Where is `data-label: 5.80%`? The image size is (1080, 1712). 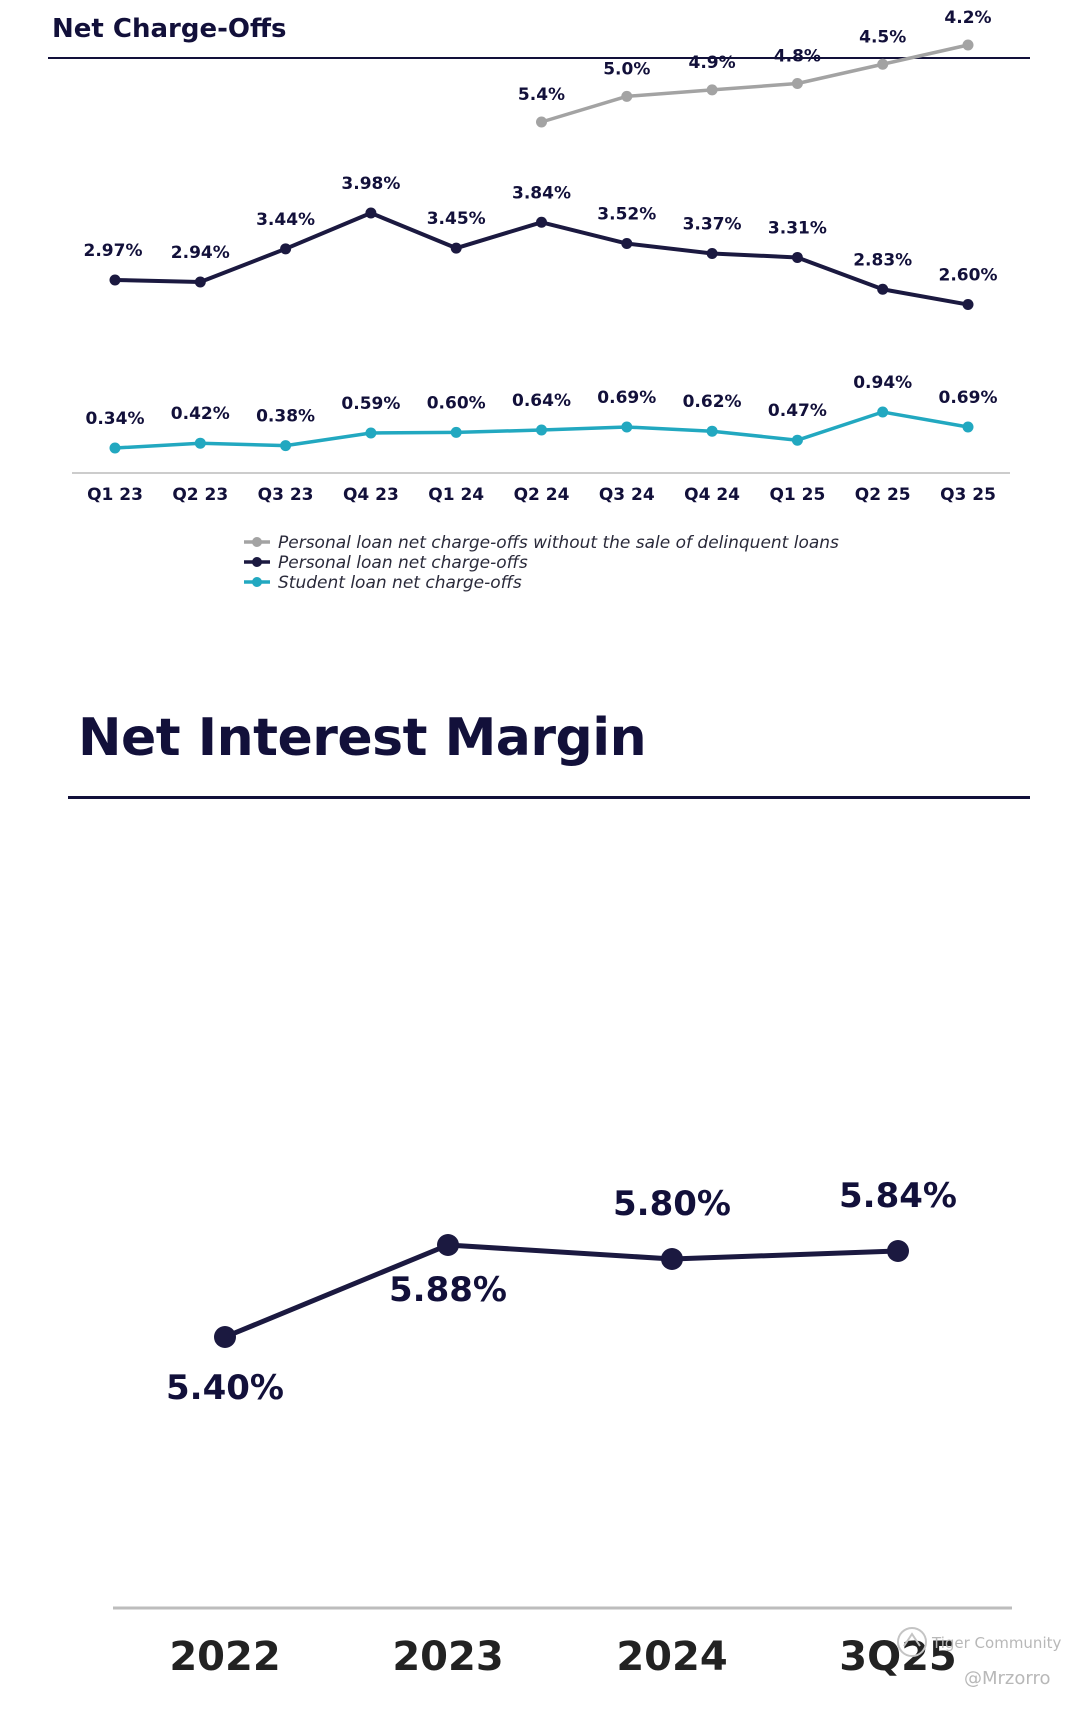
data-label: 5.80% is located at coordinates (672, 1204).